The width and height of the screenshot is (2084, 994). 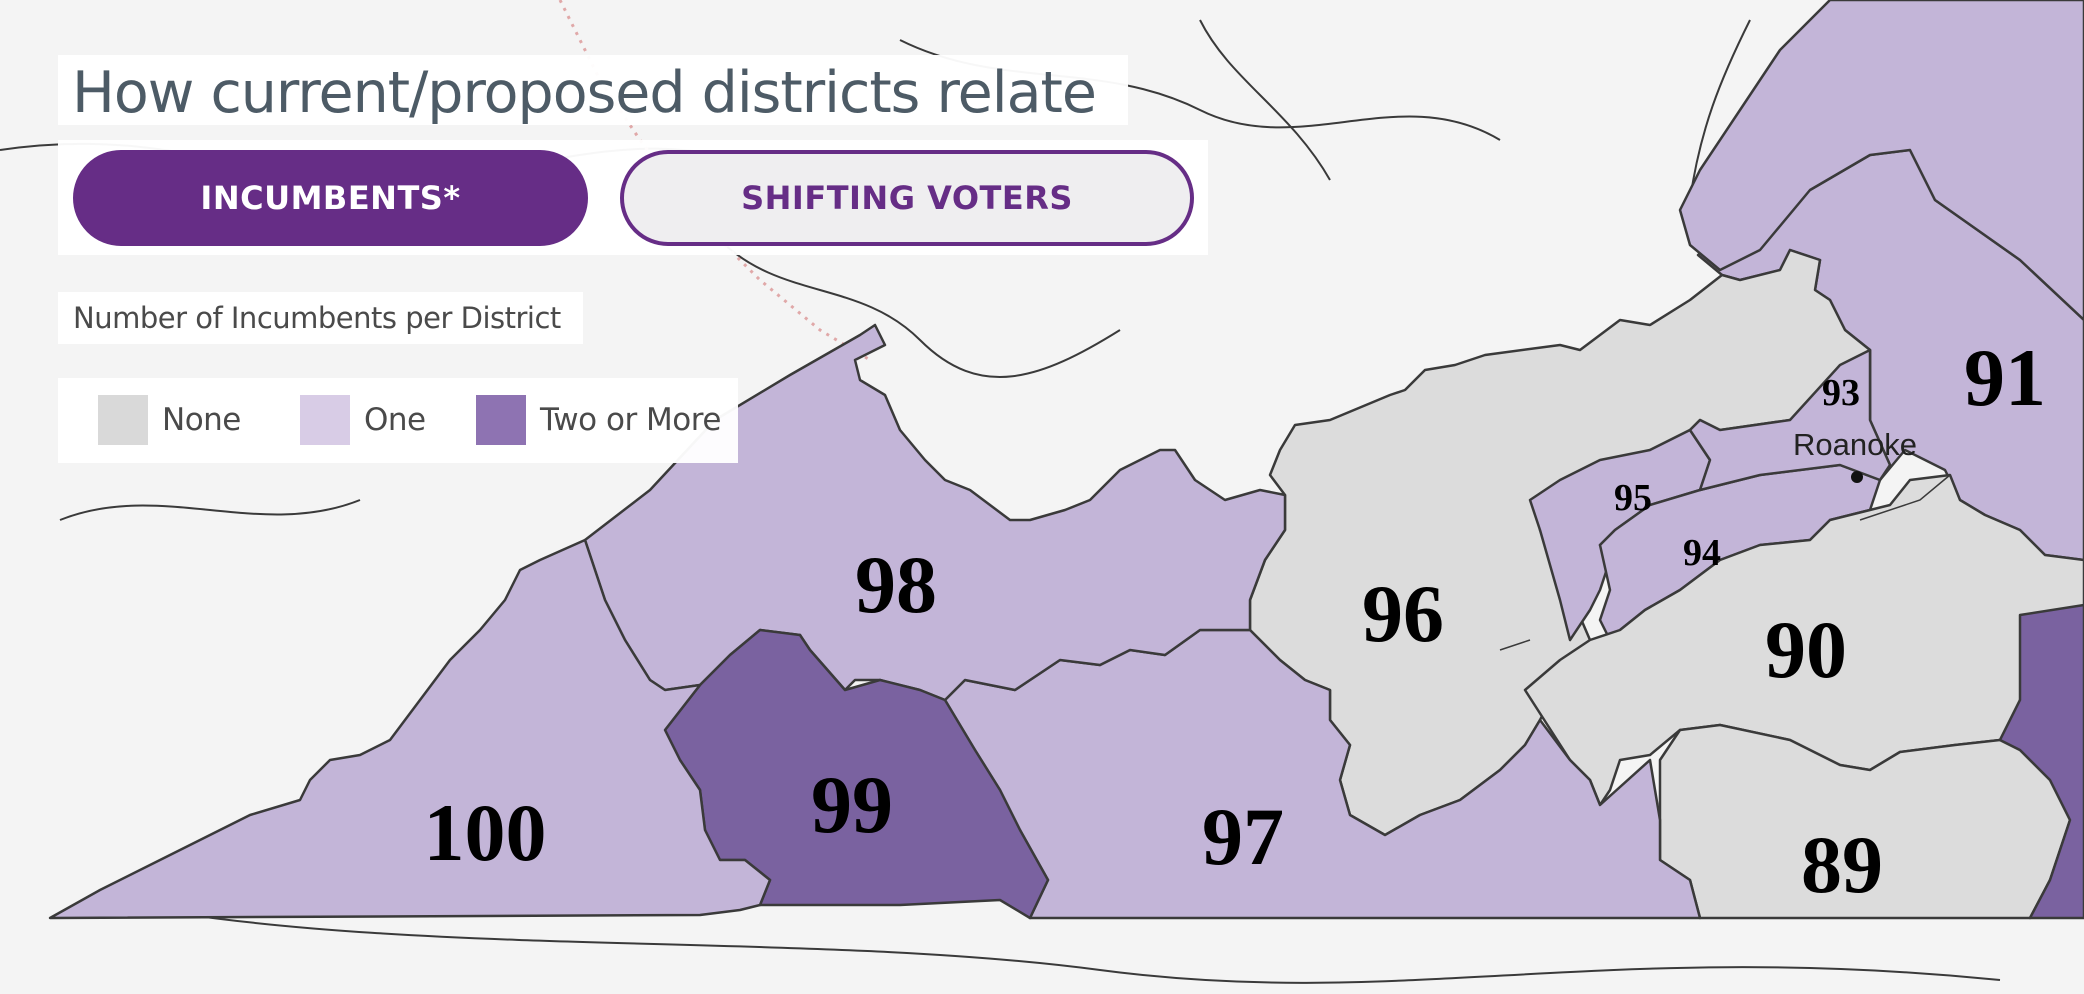 What do you see at coordinates (1841, 393) in the screenshot?
I see `district-label-93: 93` at bounding box center [1841, 393].